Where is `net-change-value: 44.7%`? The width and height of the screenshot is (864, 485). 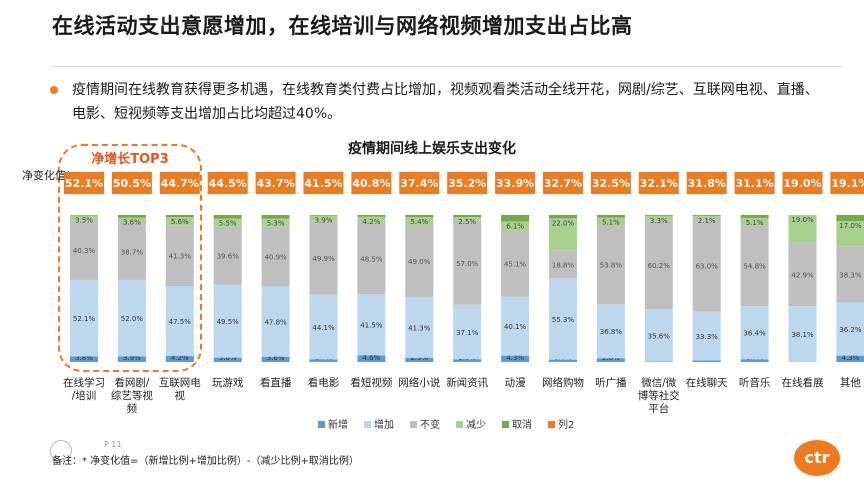
net-change-value: 44.7% is located at coordinates (180, 183).